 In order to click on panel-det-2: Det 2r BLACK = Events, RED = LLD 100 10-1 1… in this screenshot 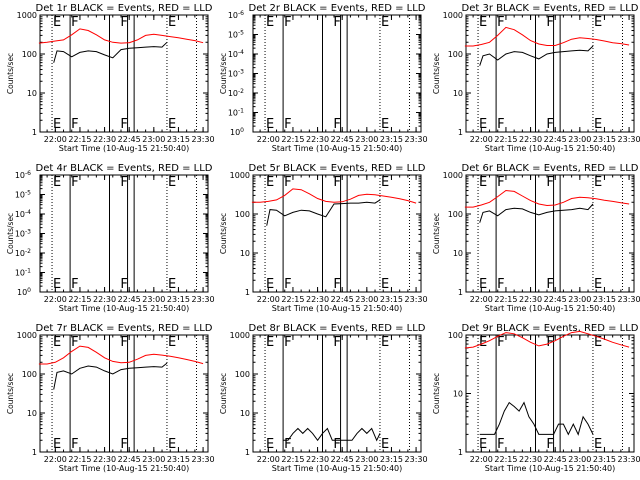, I will do `click(323, 78)`.